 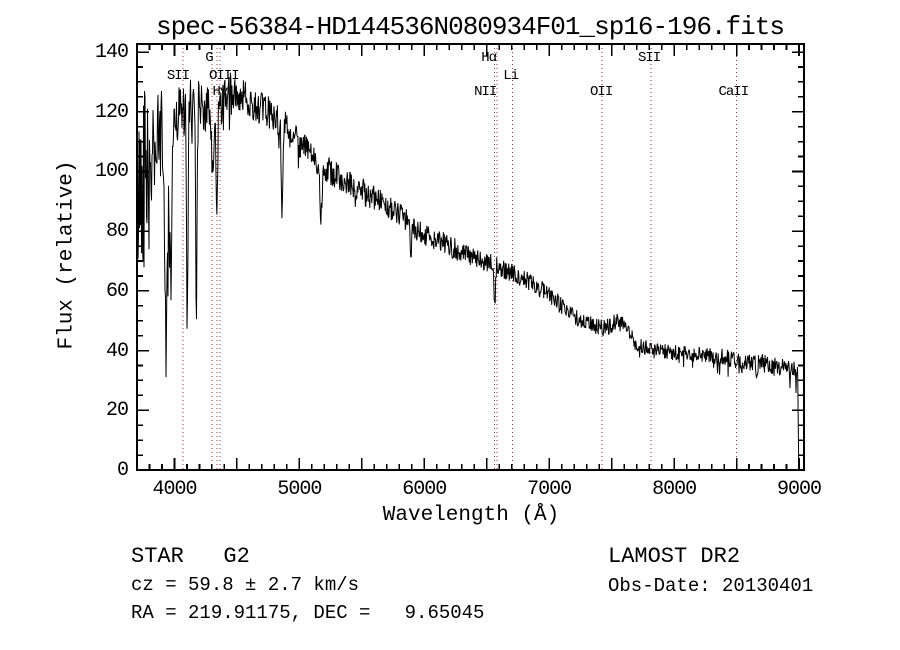 I want to click on x-tick-label: 6000, so click(x=424, y=489).